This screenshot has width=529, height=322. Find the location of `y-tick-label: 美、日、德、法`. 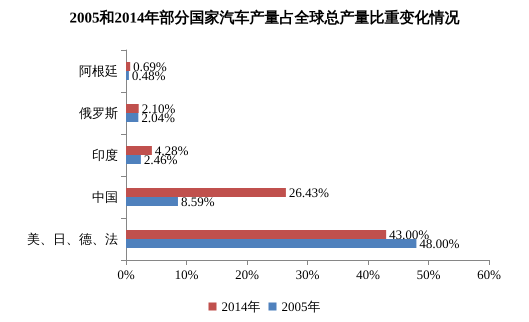

y-tick-label: 美、日、德、法 is located at coordinates (72, 239).